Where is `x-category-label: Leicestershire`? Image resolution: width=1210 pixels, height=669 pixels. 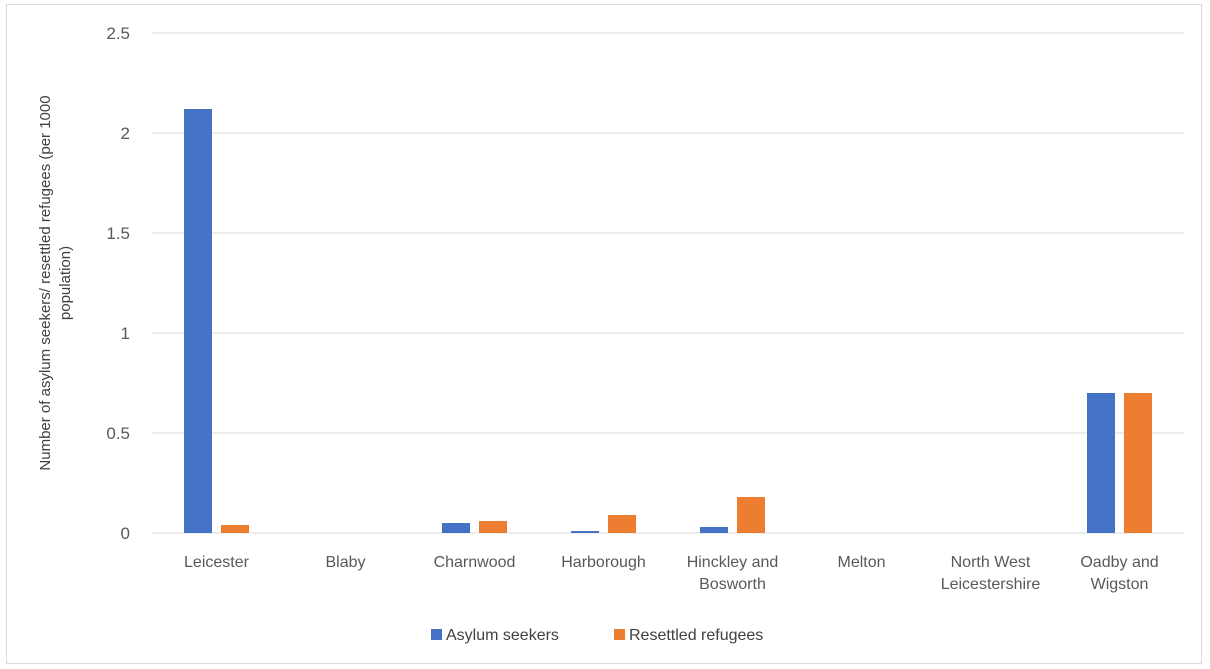 x-category-label: Leicestershire is located at coordinates (991, 584).